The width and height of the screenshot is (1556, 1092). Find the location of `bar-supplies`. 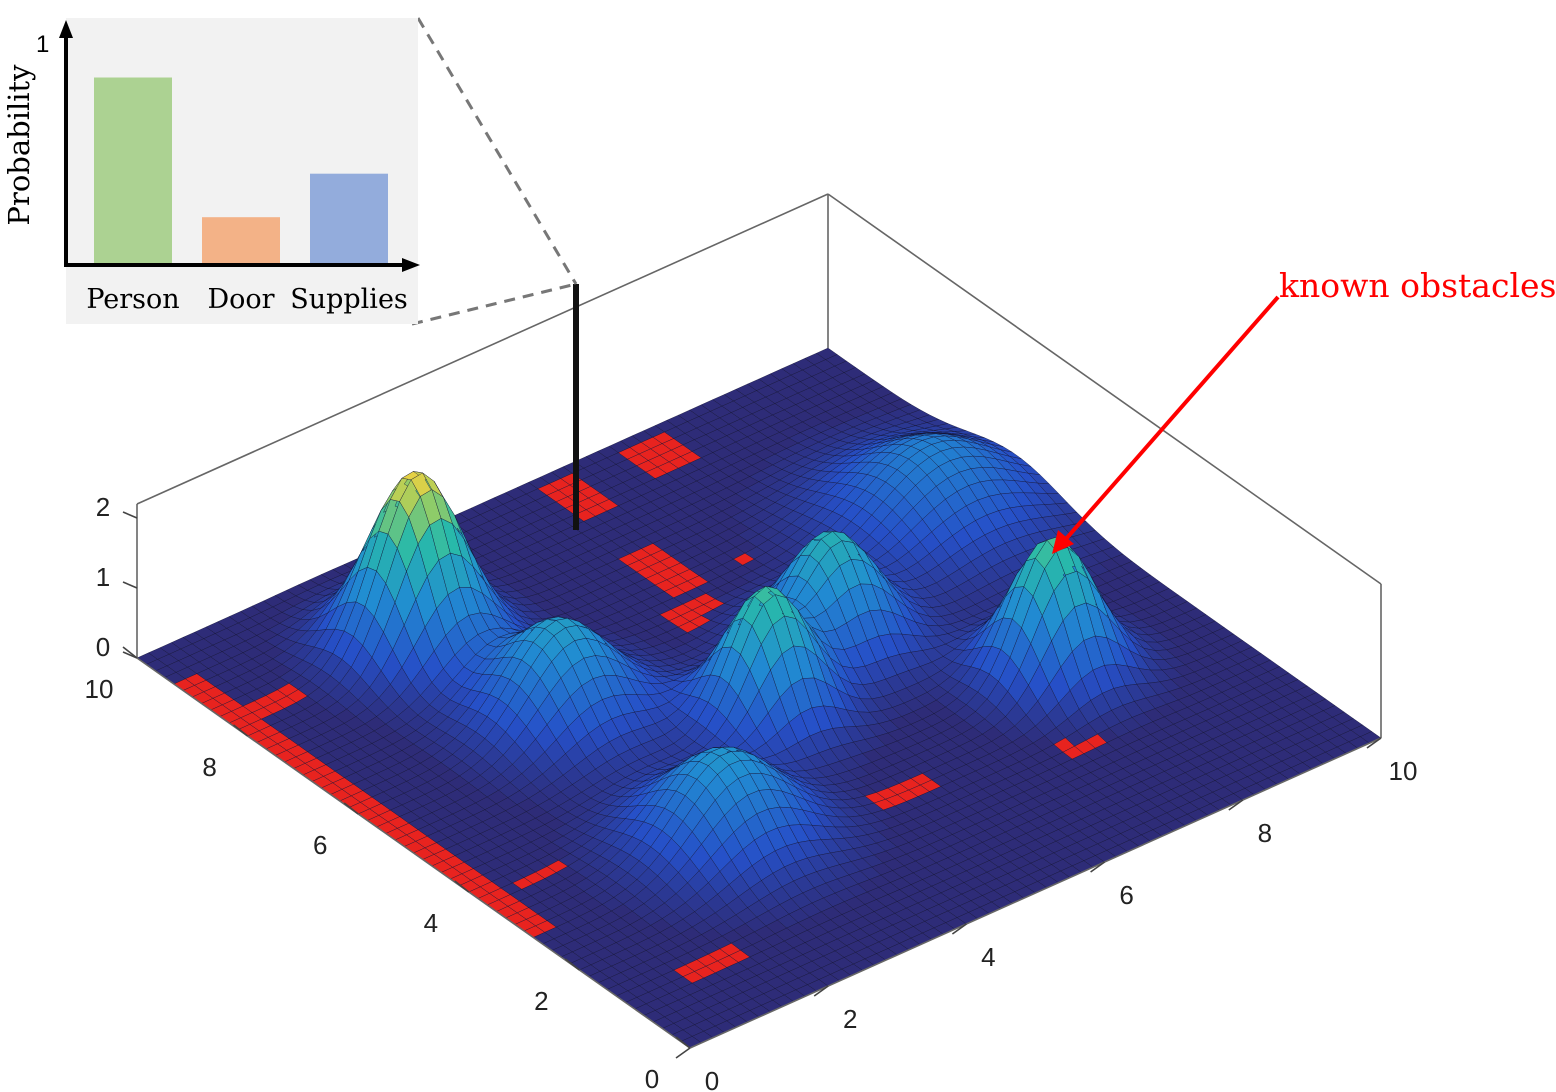

bar-supplies is located at coordinates (349, 218).